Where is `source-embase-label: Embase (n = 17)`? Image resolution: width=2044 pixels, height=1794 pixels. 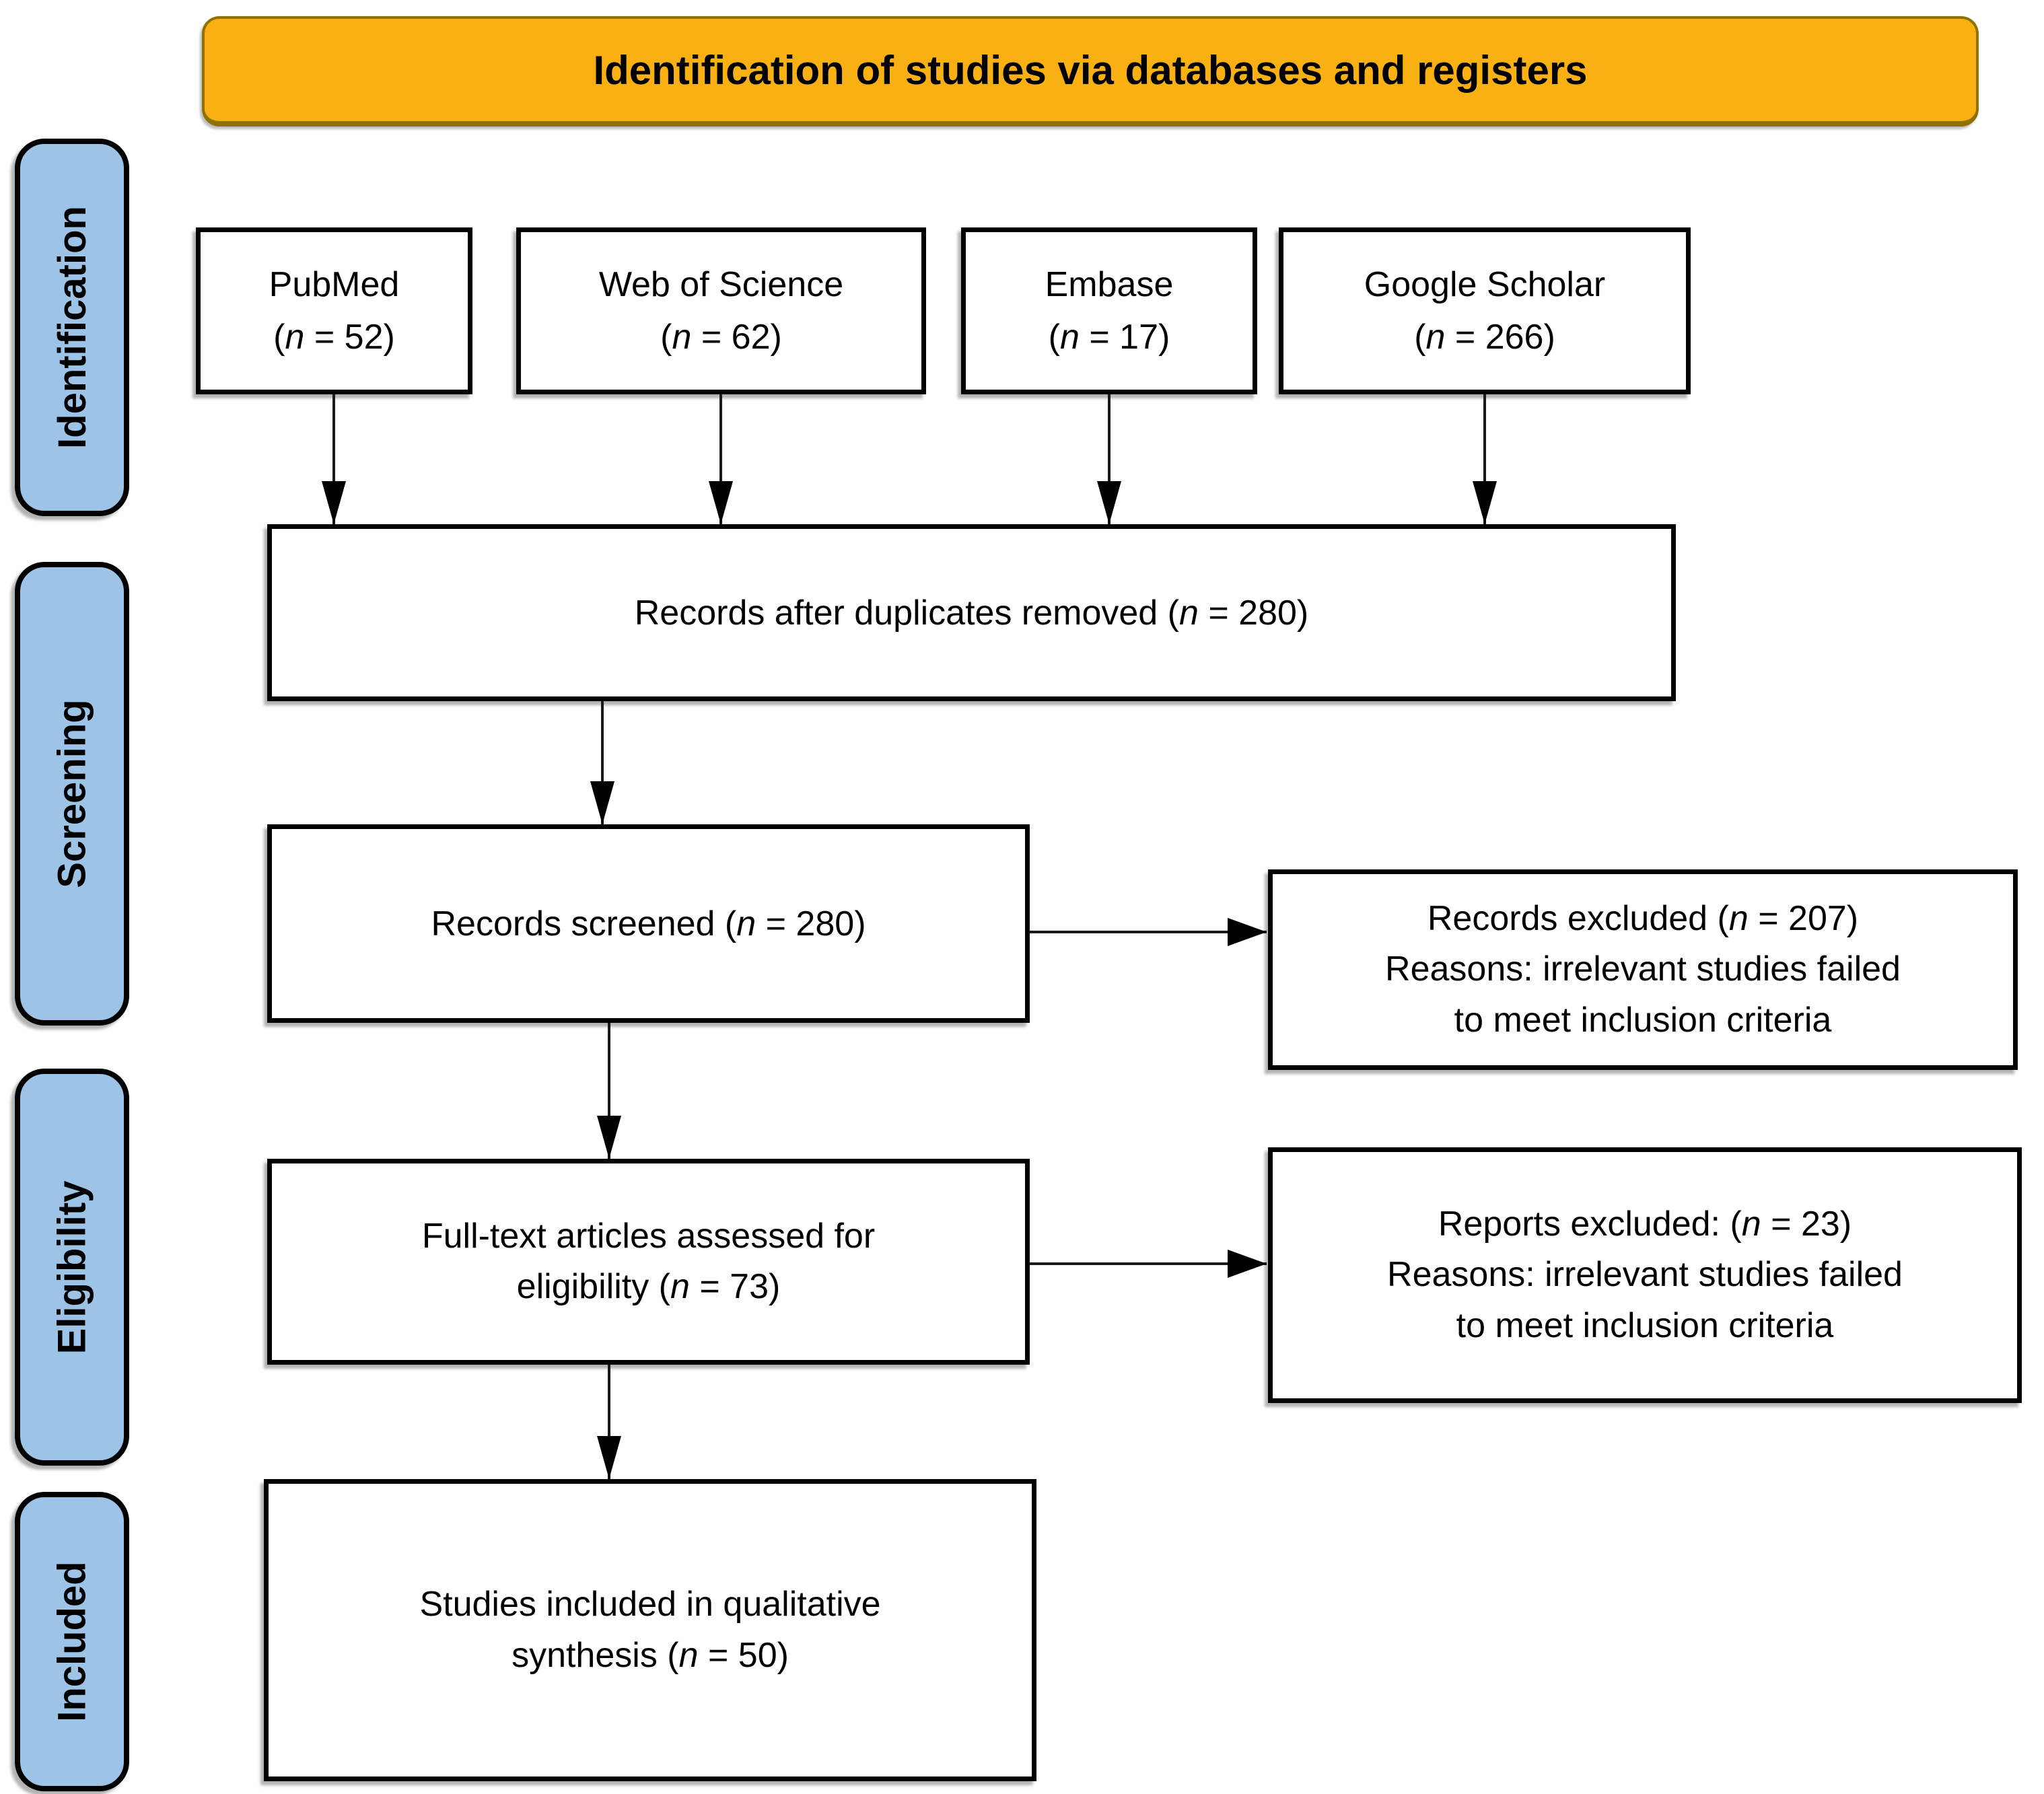 source-embase-label: Embase (n = 17) is located at coordinates (1109, 311).